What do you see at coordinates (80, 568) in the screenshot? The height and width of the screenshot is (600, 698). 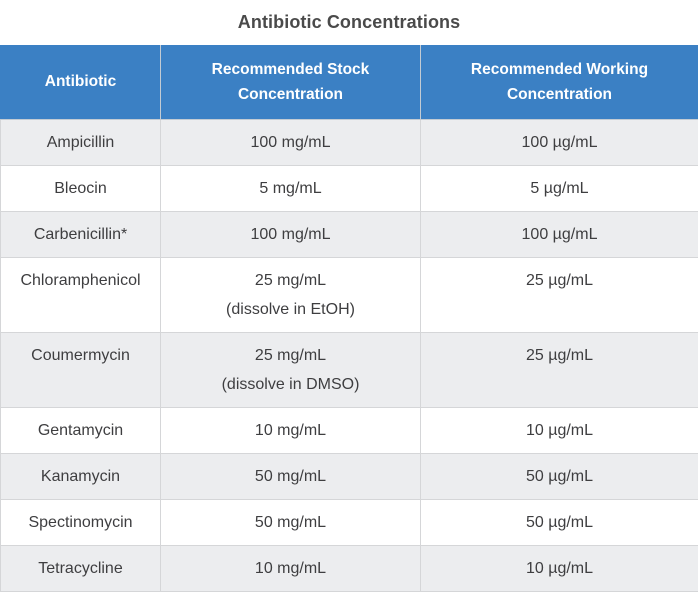 I see `cell-antibiotic: Tetracycline` at bounding box center [80, 568].